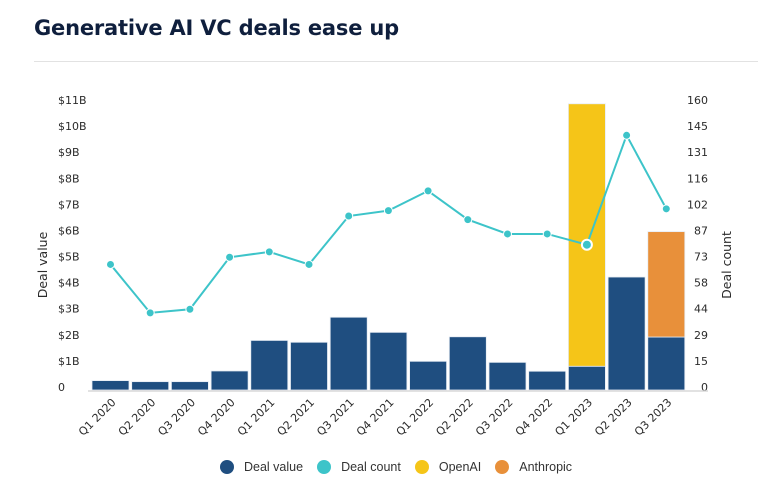 The height and width of the screenshot is (495, 758). I want to click on legend-item-openai: OpenAI, so click(448, 467).